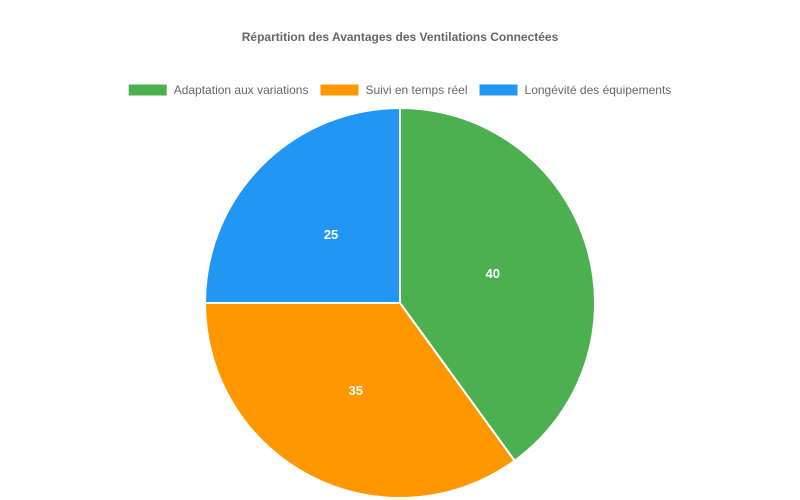  I want to click on legend-label-adaptation-aux-variations: Adaptation aux variations, so click(241, 90).